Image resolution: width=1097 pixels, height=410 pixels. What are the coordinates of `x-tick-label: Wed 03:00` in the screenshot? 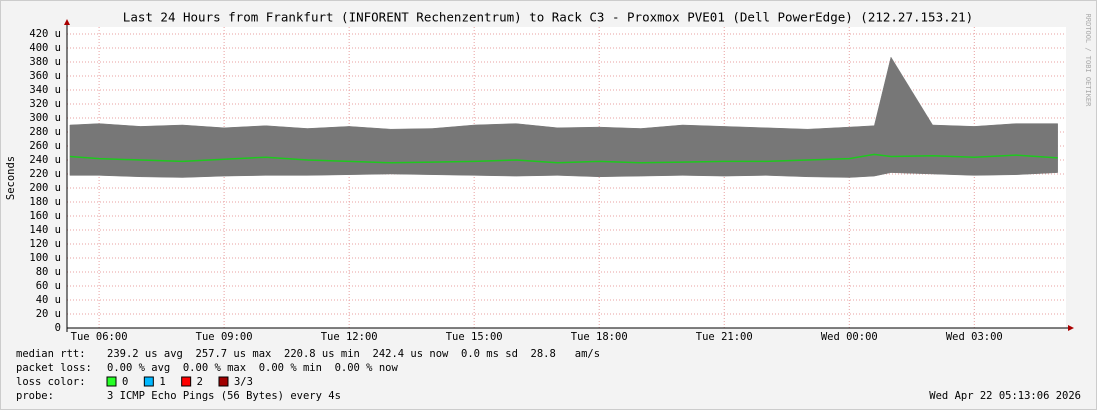 It's located at (974, 337).